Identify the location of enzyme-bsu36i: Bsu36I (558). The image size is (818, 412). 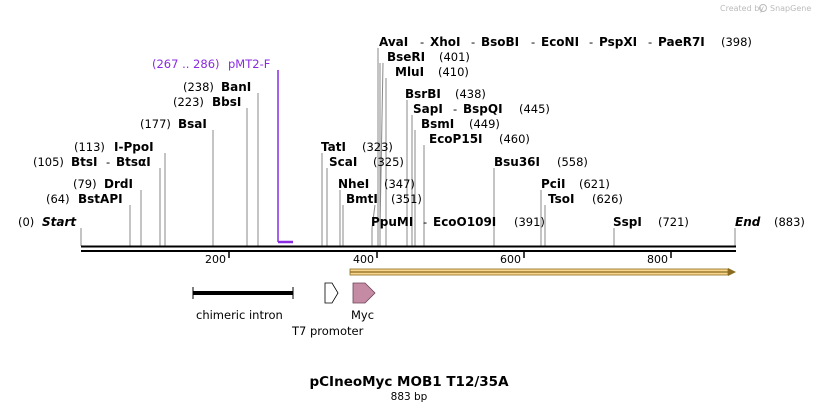
(541, 162).